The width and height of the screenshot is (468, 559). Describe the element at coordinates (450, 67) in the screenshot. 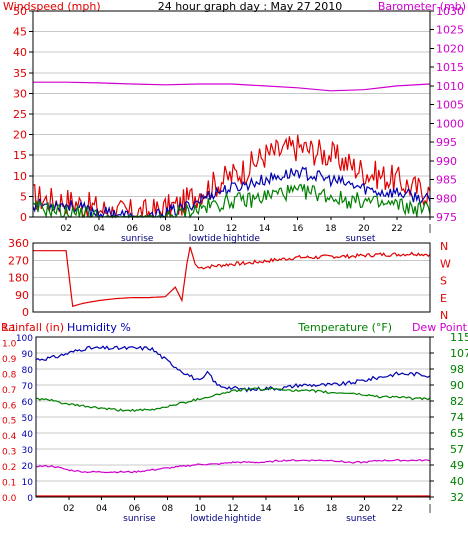

I see `barometer-tick-label: 1015` at that location.